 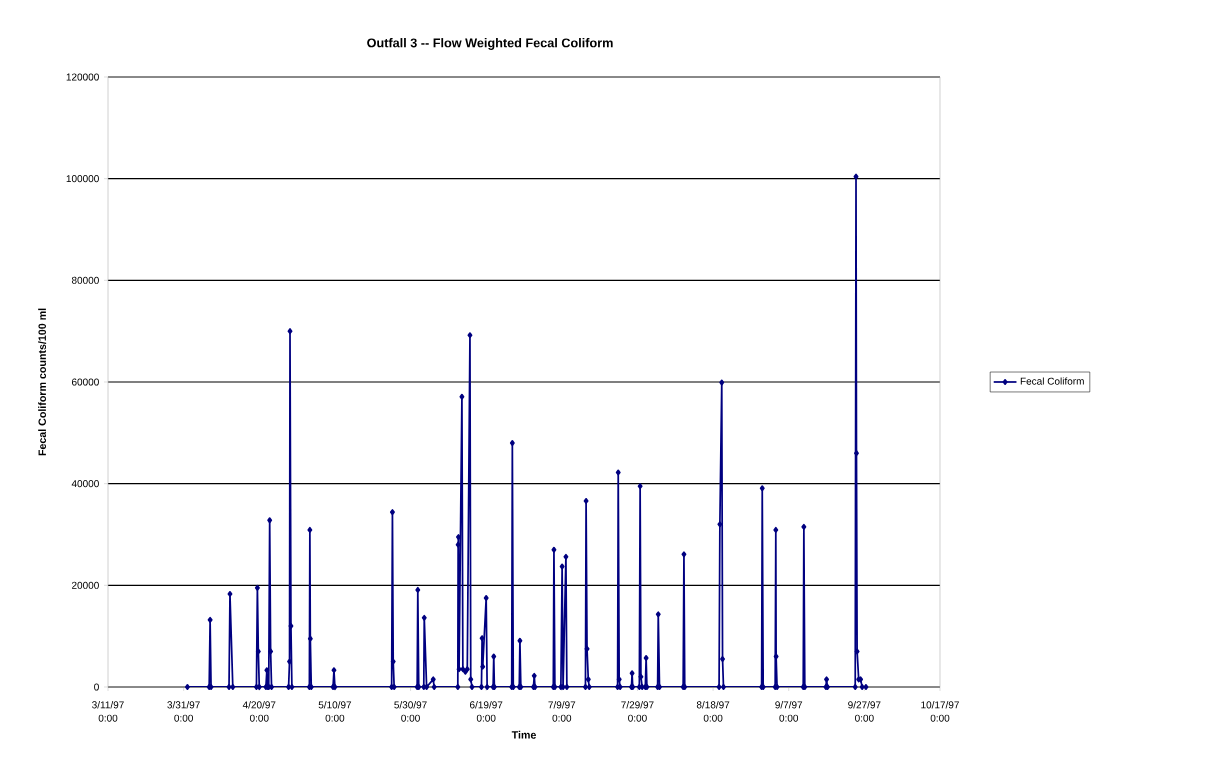 I want to click on y-tick-label: 20000, so click(x=85, y=585).